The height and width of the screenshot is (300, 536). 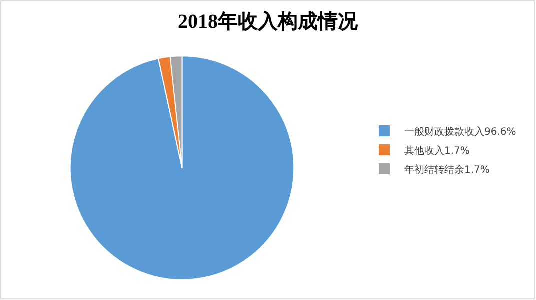 What do you see at coordinates (268, 21) in the screenshot?
I see `chart-title: 2018年收入构成情况` at bounding box center [268, 21].